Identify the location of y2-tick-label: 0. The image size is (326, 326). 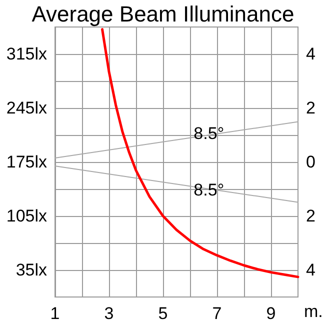
(311, 162).